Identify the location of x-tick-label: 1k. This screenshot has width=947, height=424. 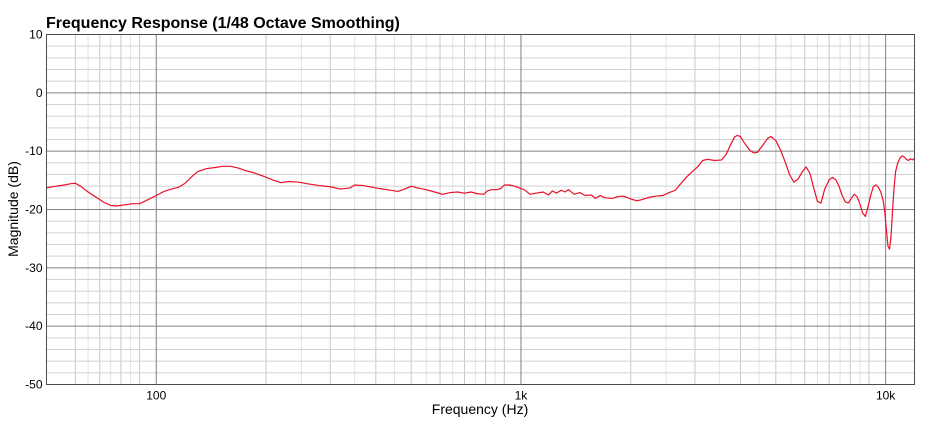
(522, 396).